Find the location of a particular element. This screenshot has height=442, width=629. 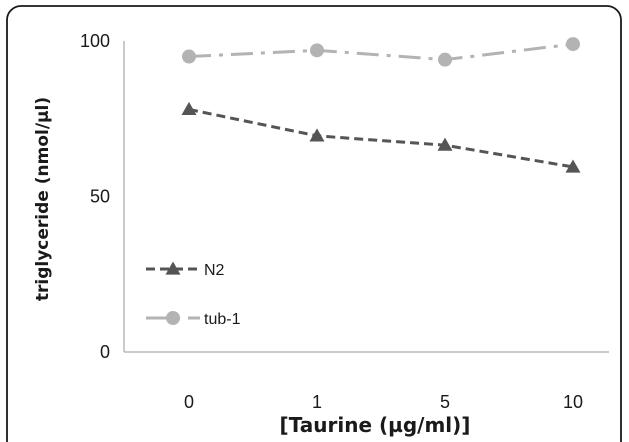

legend-item-0: N2 is located at coordinates (185, 270).